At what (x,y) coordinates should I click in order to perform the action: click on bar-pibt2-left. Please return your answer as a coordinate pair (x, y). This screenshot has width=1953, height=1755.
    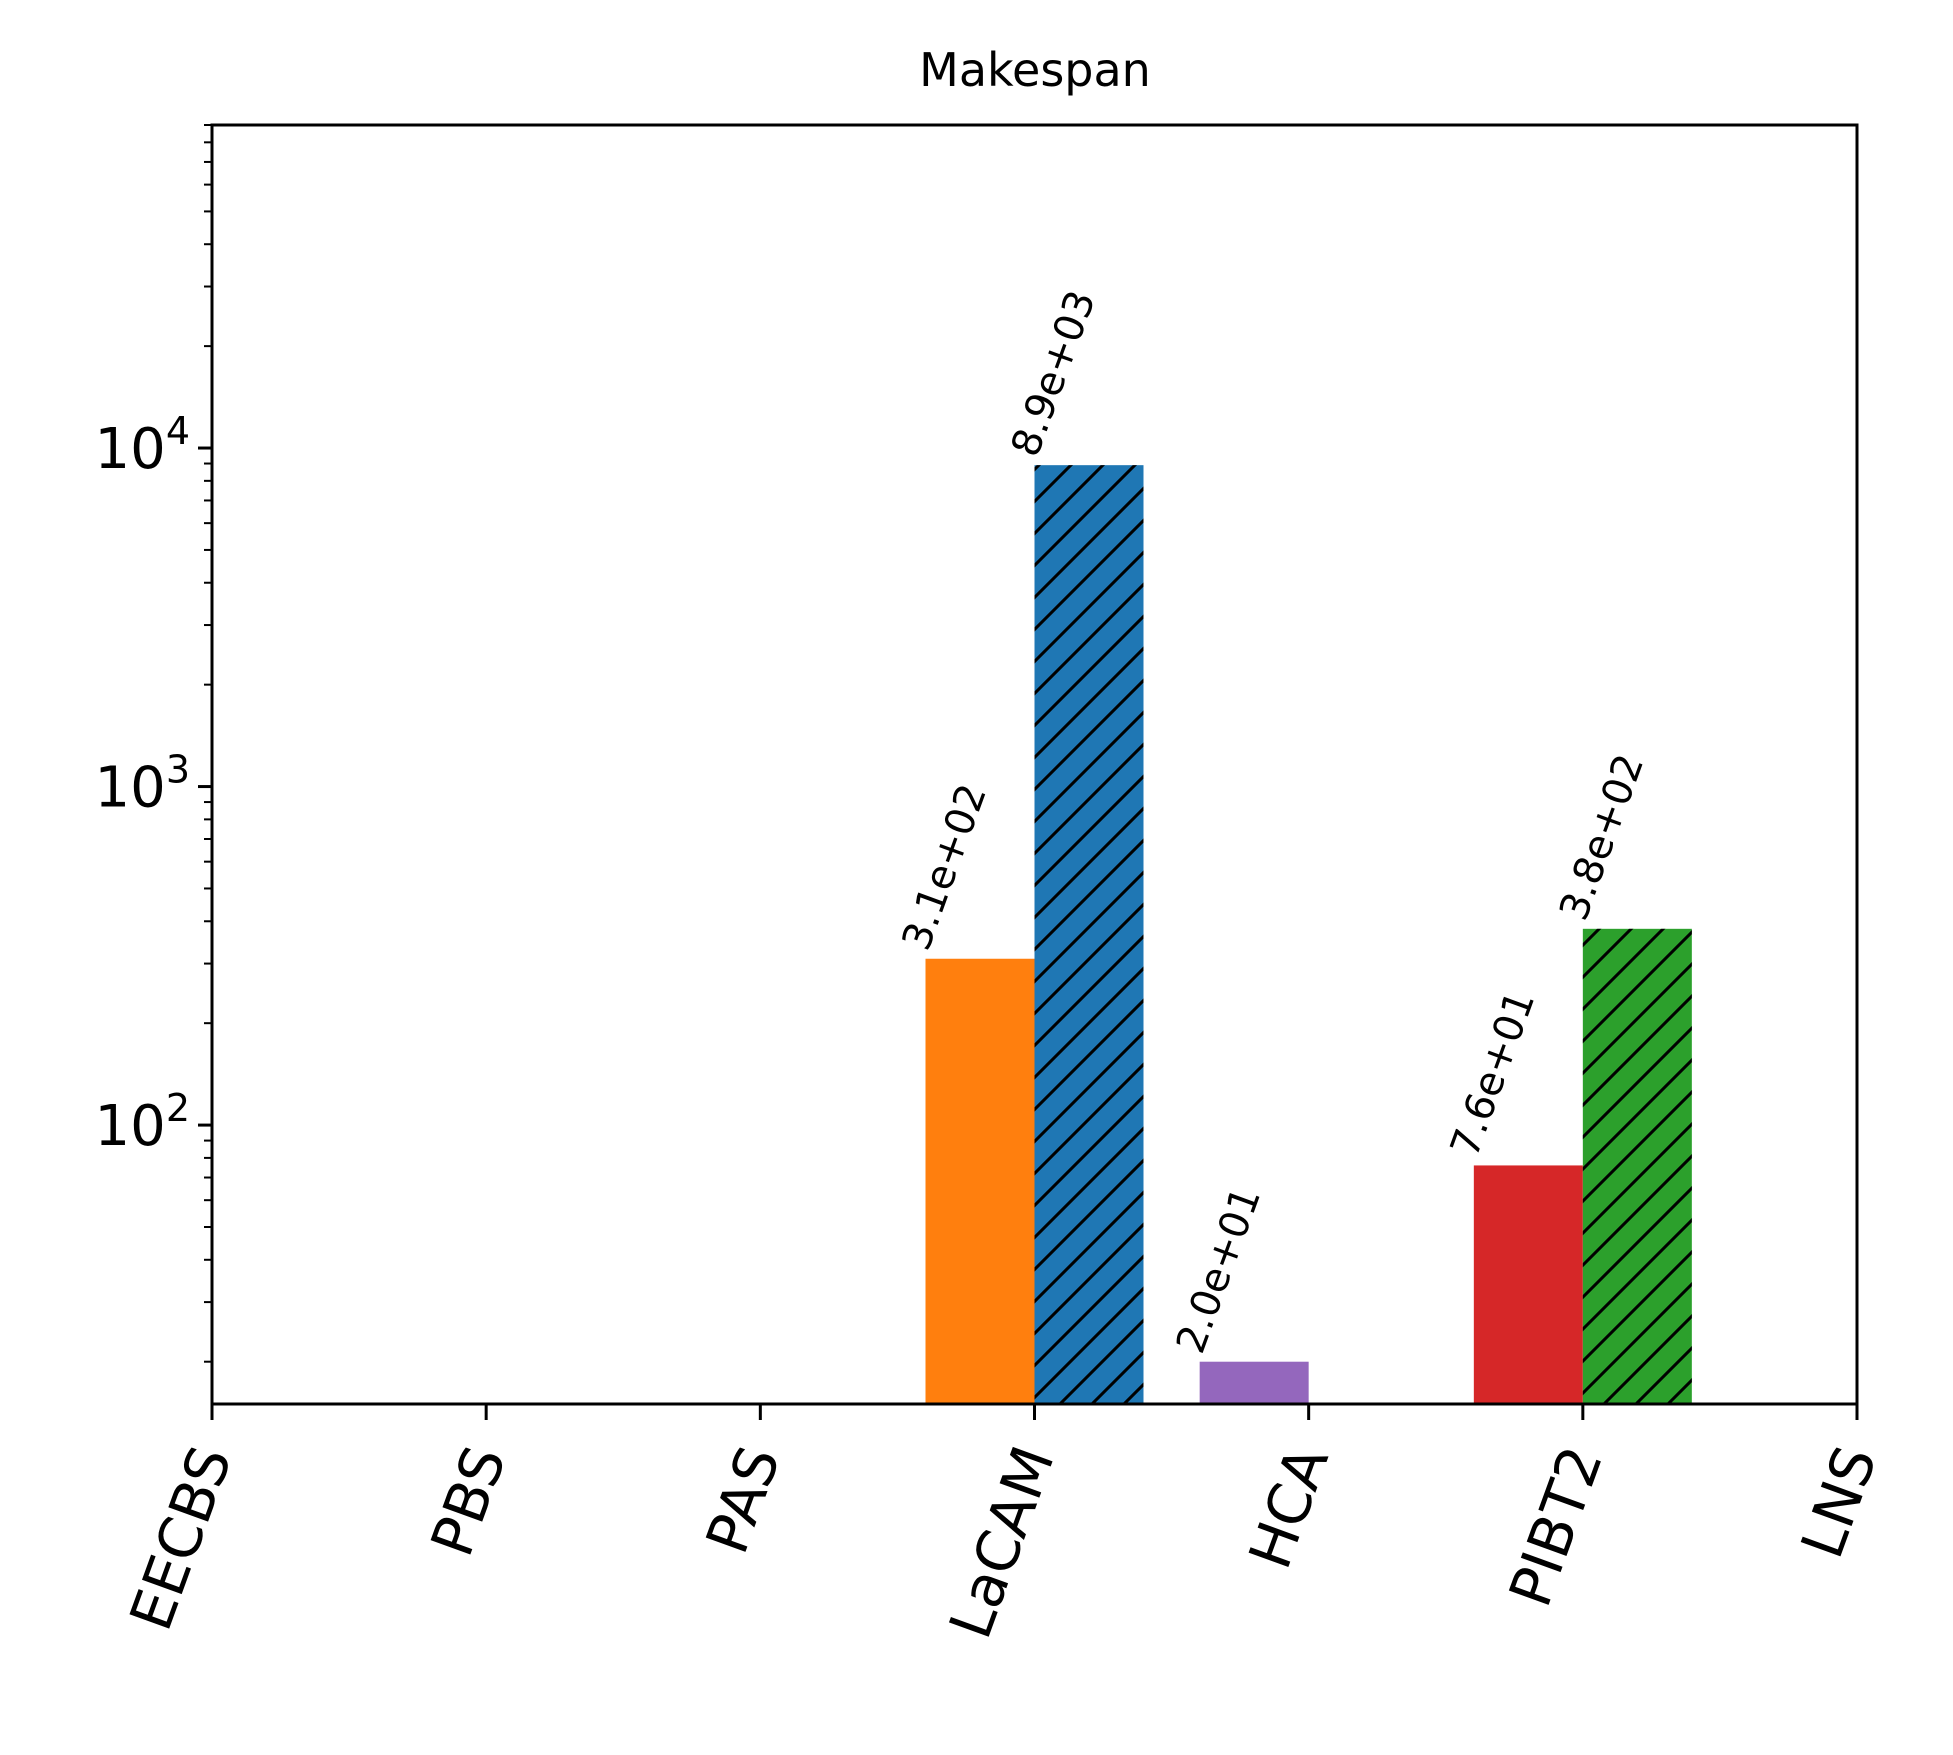
    Looking at the image, I should click on (1528, 1284).